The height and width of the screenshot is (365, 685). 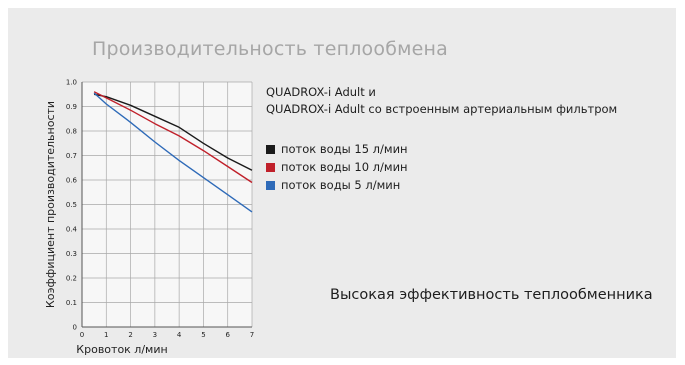 I want to click on legend-item: поток воды 5 л/мин, so click(x=337, y=185).